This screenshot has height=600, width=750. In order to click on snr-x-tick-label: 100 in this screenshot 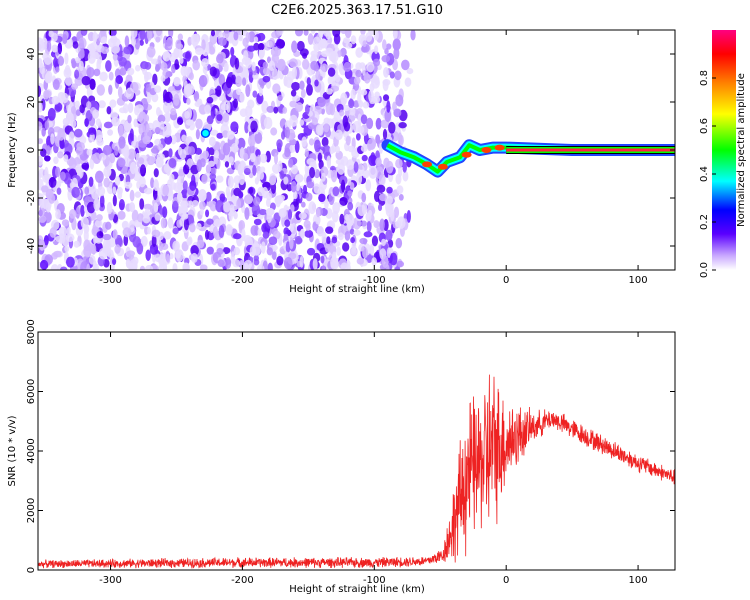, I will do `click(638, 580)`.